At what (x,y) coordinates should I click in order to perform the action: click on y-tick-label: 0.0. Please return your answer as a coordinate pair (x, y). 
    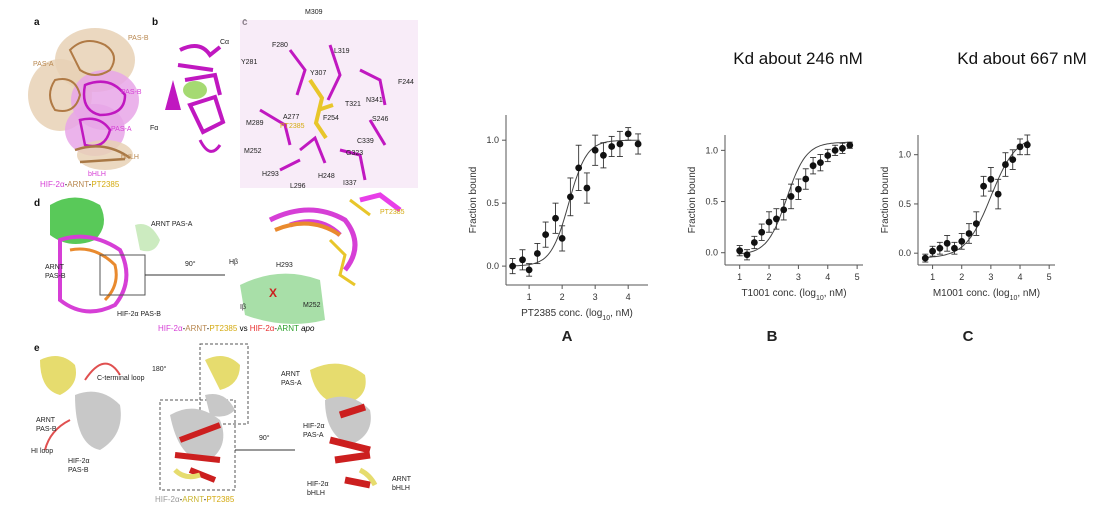
    Looking at the image, I should click on (904, 253).